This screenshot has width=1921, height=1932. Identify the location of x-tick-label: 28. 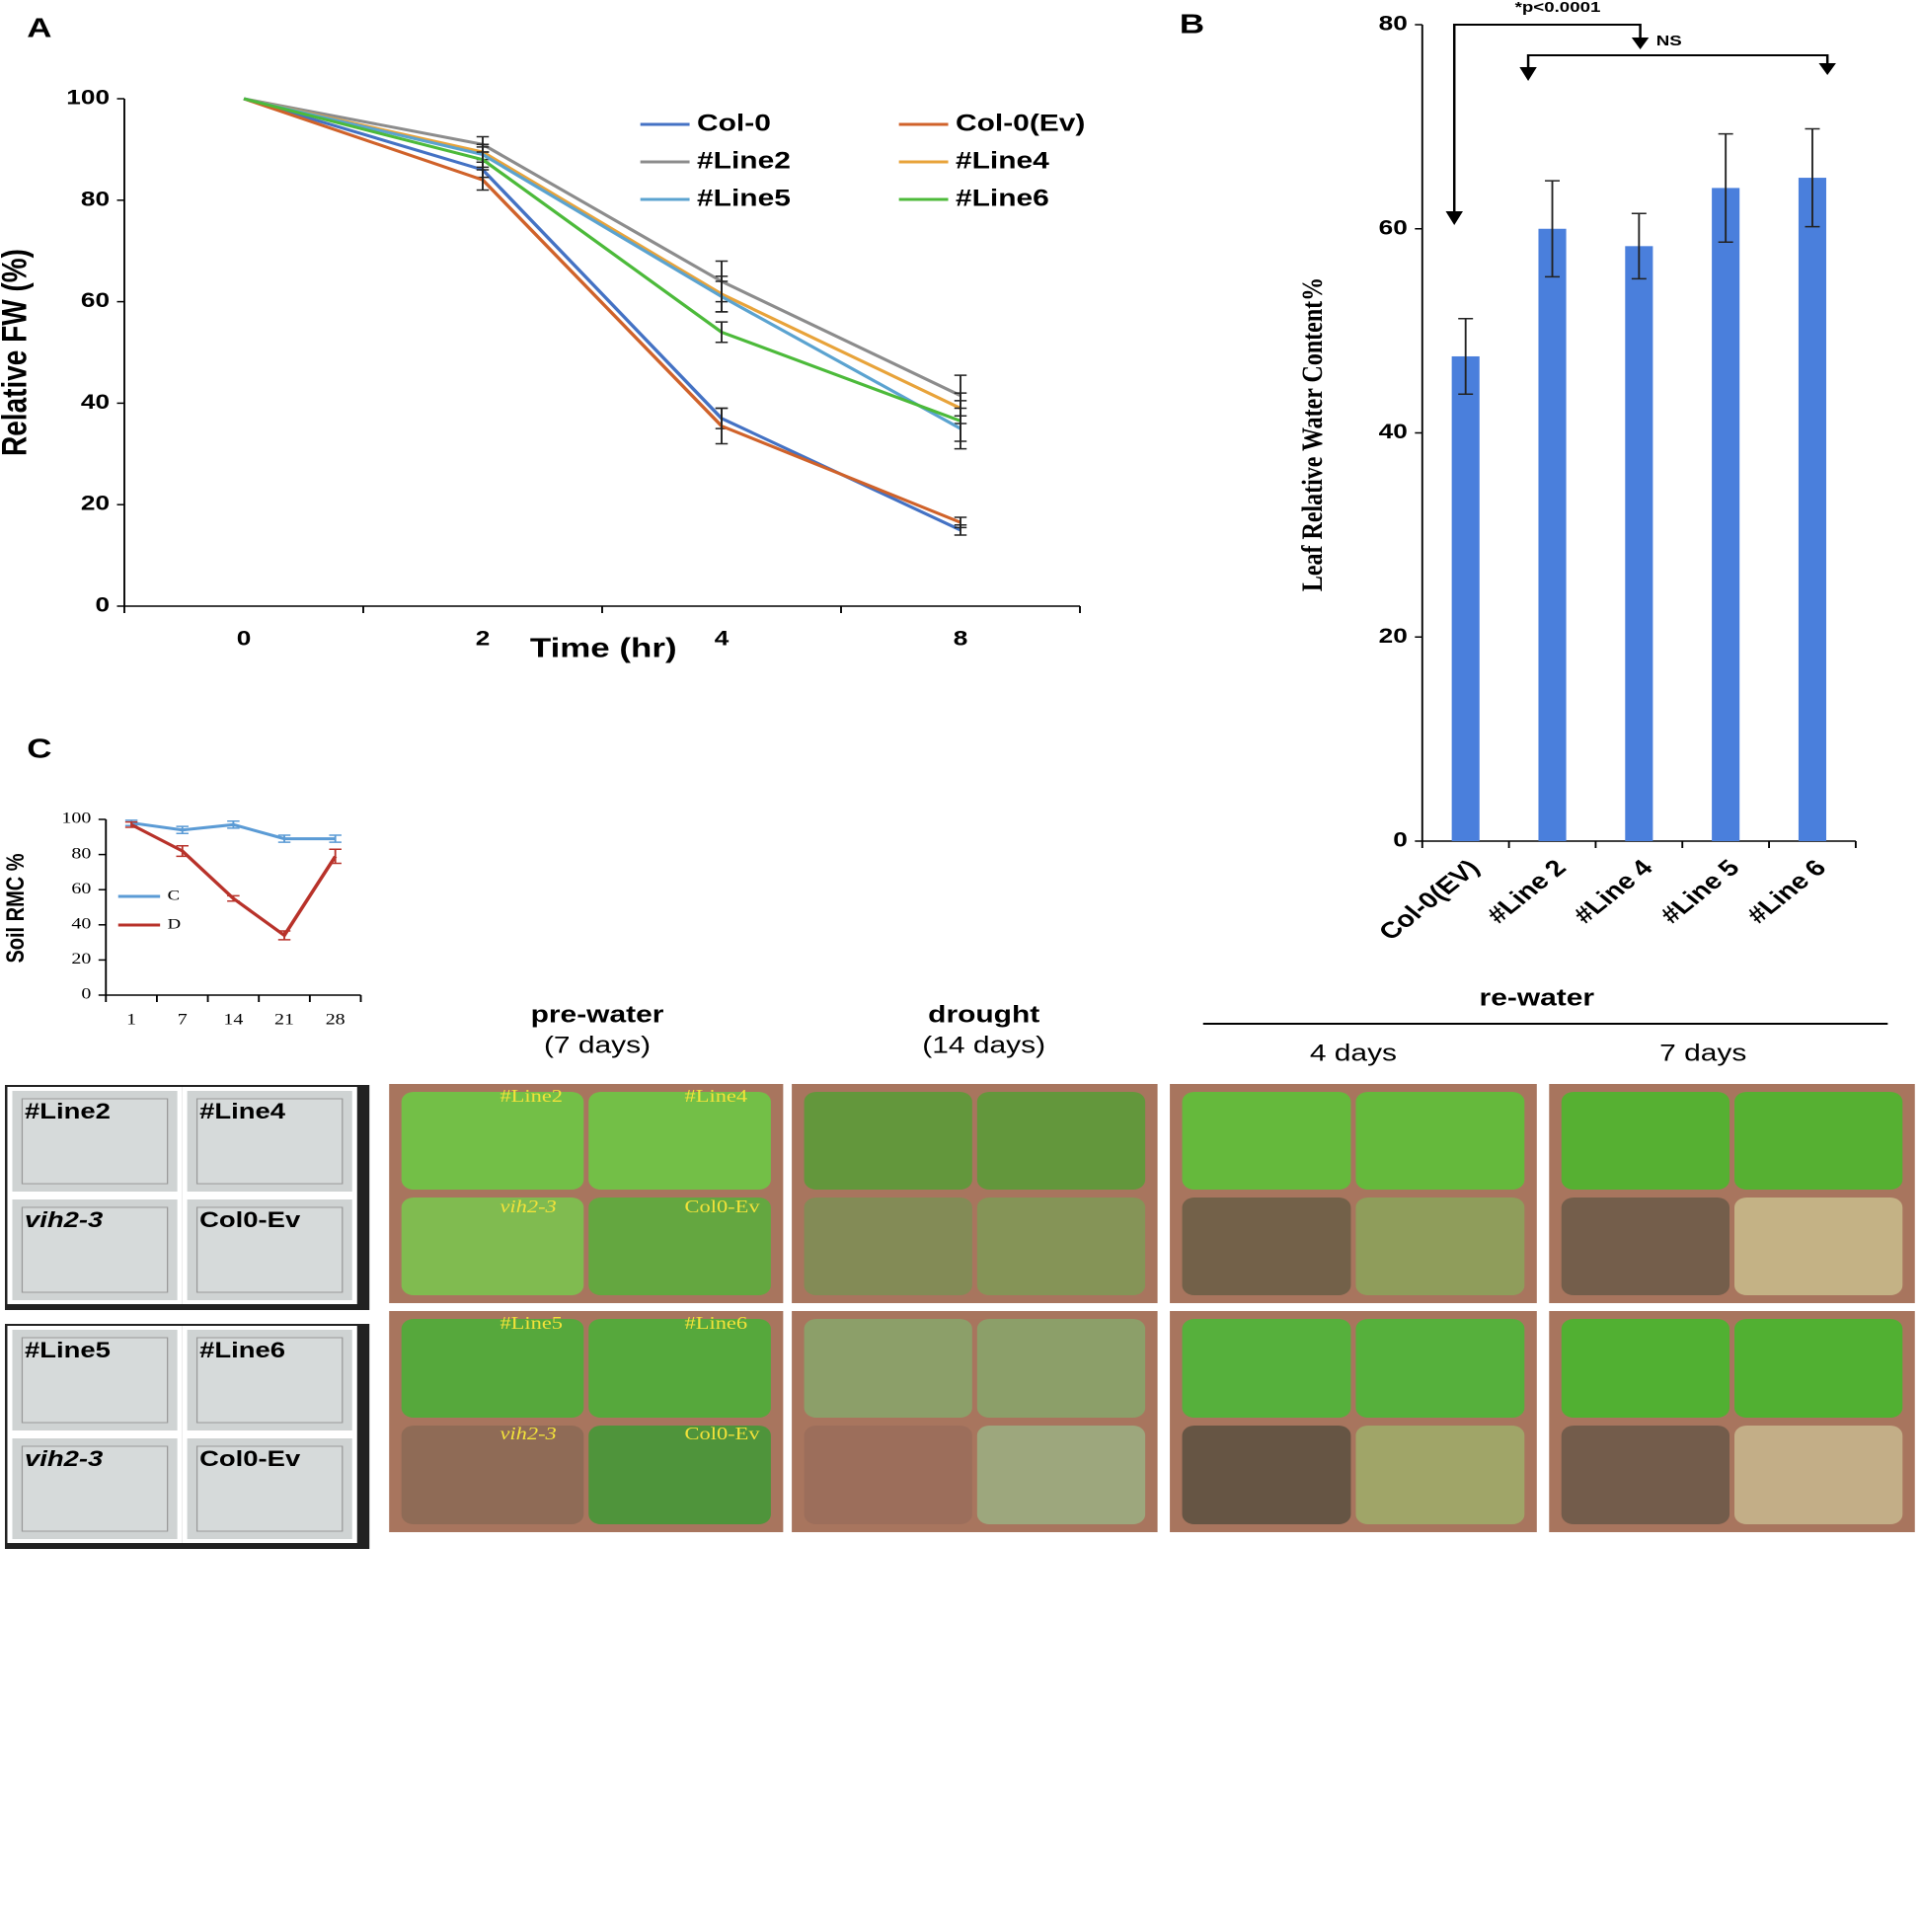
(336, 1020).